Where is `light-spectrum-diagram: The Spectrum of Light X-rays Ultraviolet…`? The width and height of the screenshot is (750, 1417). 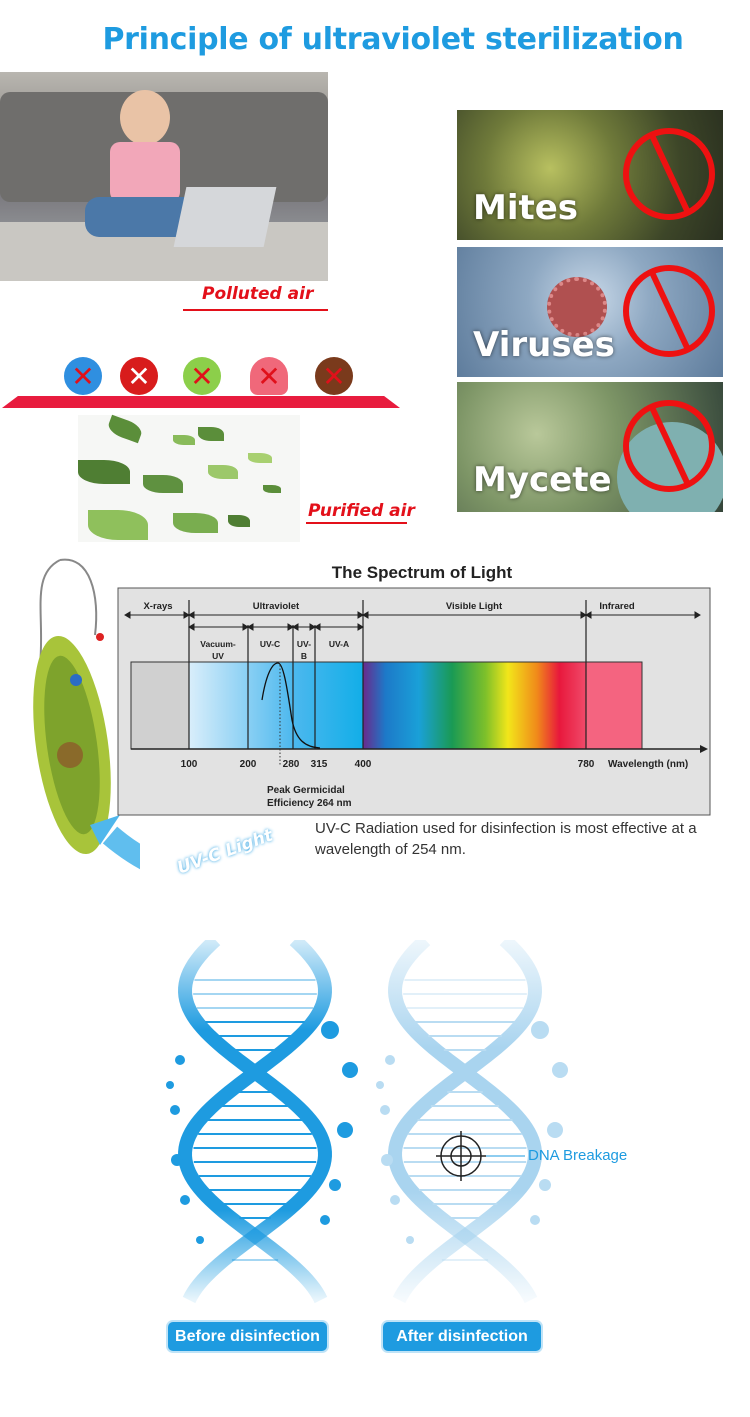 light-spectrum-diagram: The Spectrum of Light X-rays Ultraviolet… is located at coordinates (414, 689).